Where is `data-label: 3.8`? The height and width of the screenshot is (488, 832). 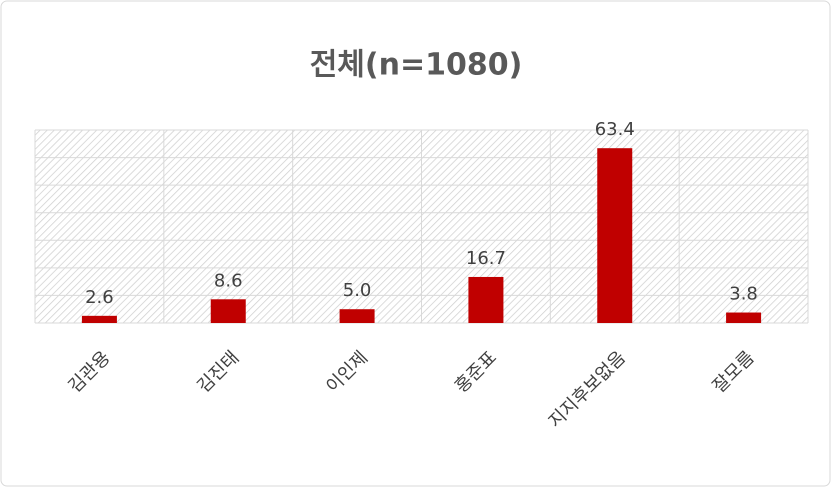 data-label: 3.8 is located at coordinates (743, 294).